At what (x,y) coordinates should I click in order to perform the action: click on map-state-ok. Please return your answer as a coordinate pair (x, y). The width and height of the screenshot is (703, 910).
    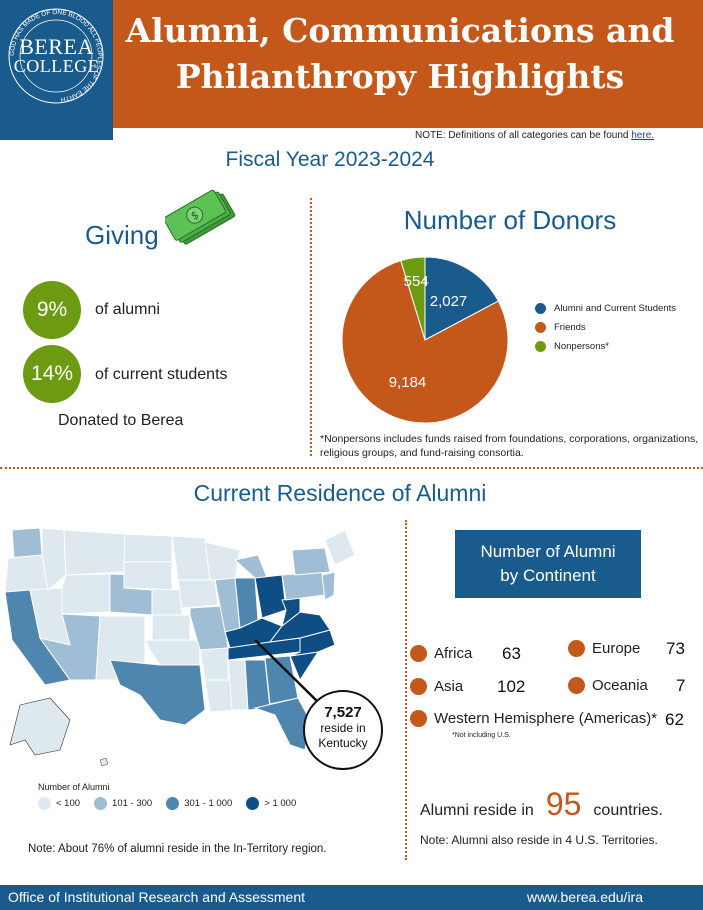
    Looking at the image, I should click on (172, 652).